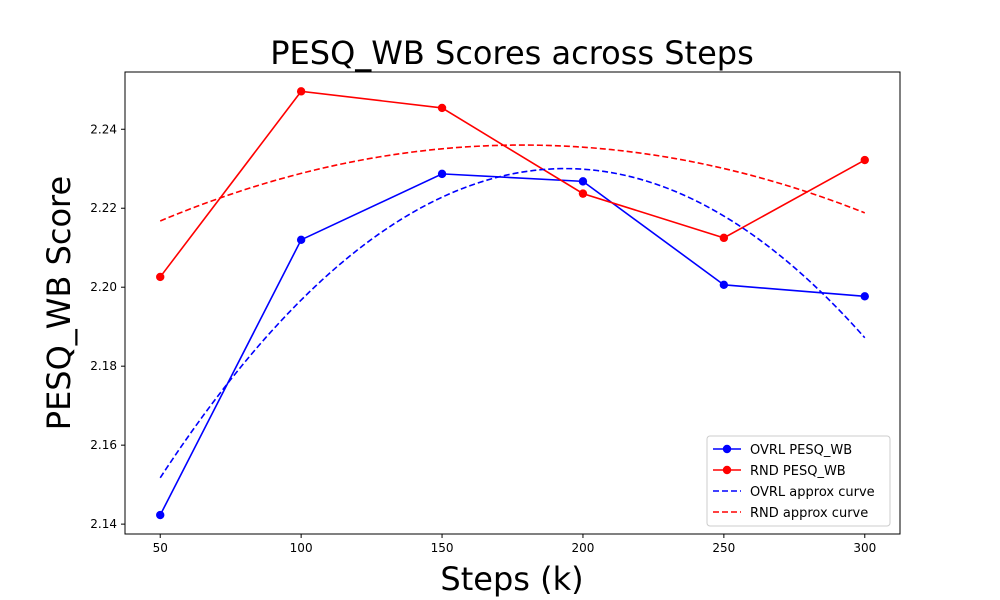 The height and width of the screenshot is (600, 1000). What do you see at coordinates (864, 548) in the screenshot?
I see `x-tick-label: 300` at bounding box center [864, 548].